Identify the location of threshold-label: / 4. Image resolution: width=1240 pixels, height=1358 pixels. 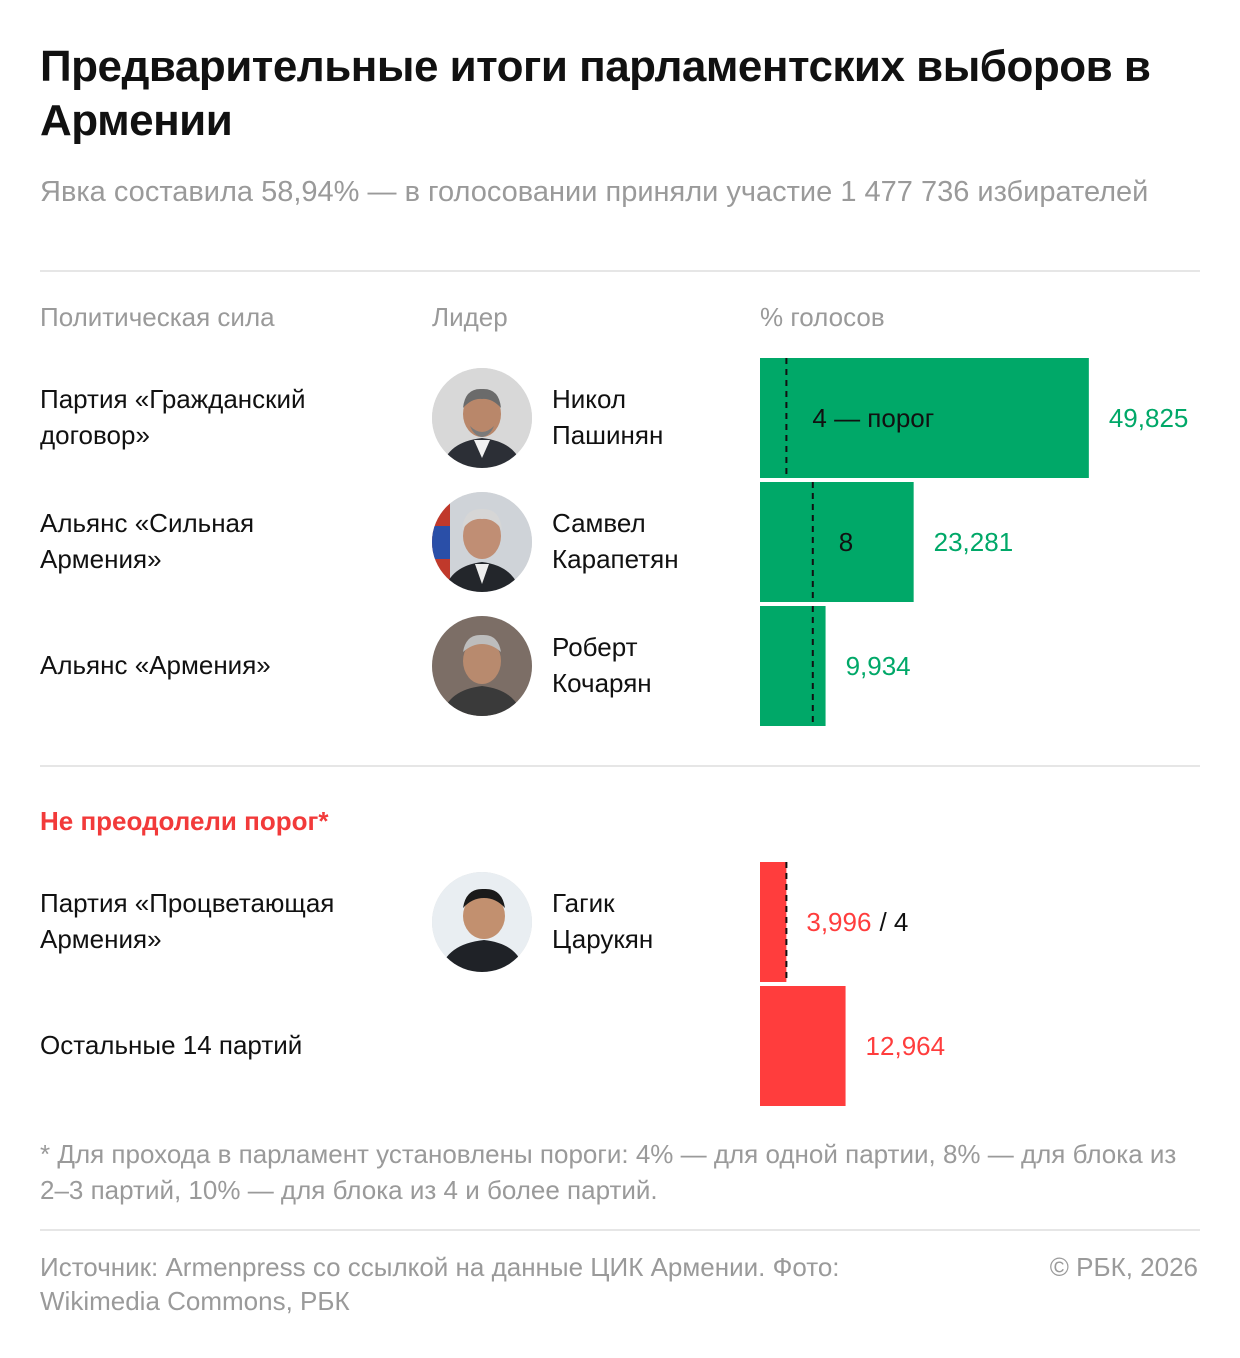
(893, 922).